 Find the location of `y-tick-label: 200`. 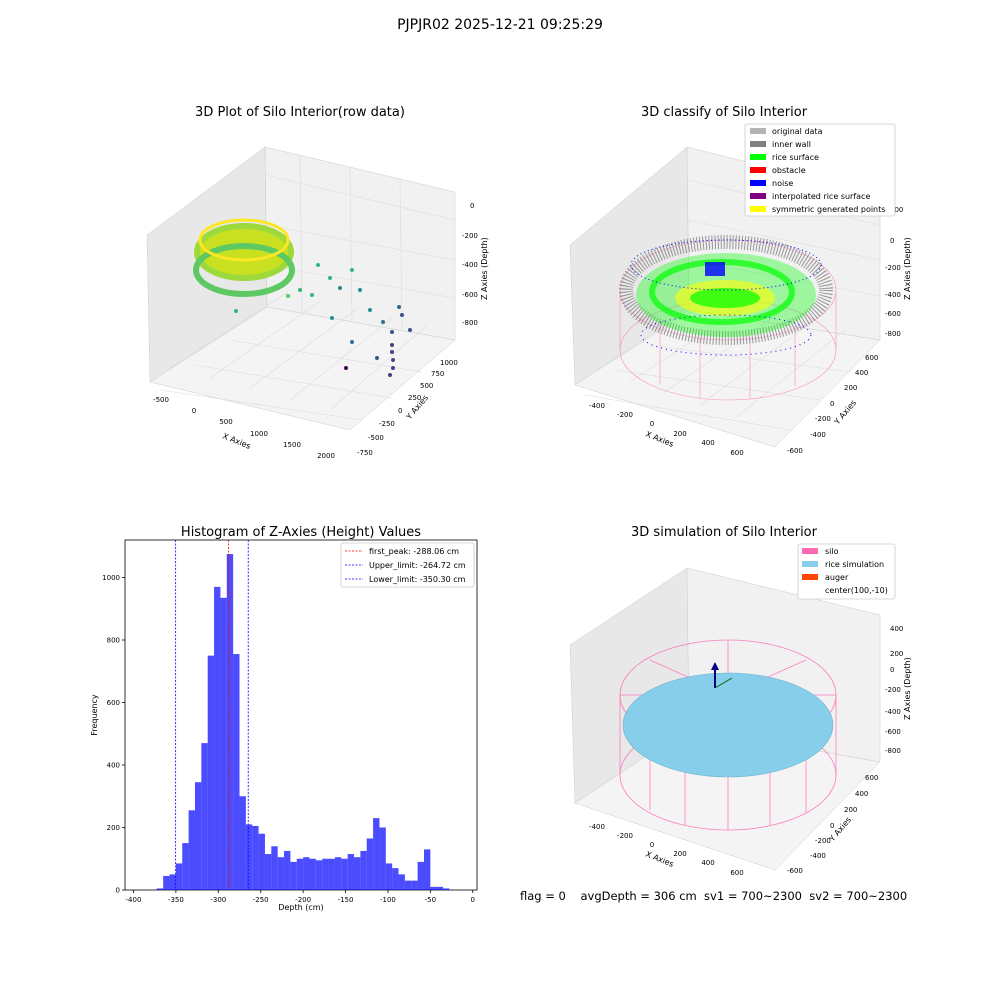

y-tick-label: 200 is located at coordinates (113, 828).